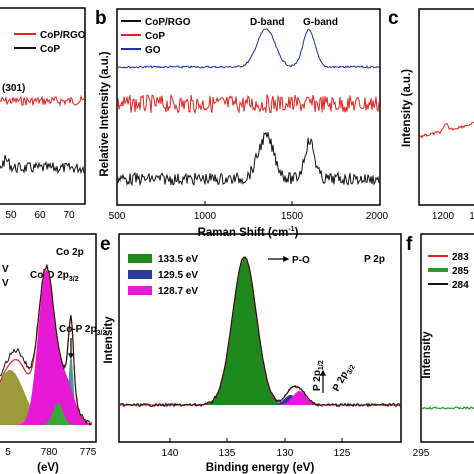 The height and width of the screenshot is (474, 474). Describe the element at coordinates (117, 216) in the screenshot. I see `tick-b-500: 500` at that location.